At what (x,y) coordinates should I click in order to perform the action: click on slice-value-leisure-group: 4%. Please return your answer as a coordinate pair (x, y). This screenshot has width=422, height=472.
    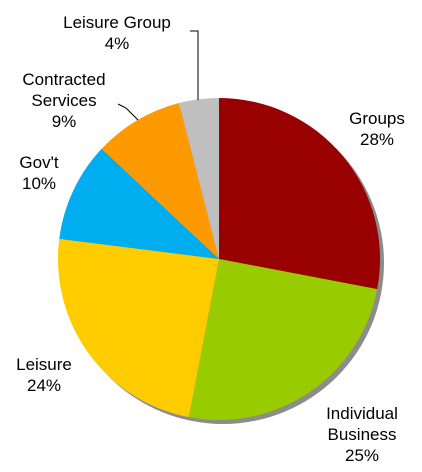
    Looking at the image, I should click on (117, 43).